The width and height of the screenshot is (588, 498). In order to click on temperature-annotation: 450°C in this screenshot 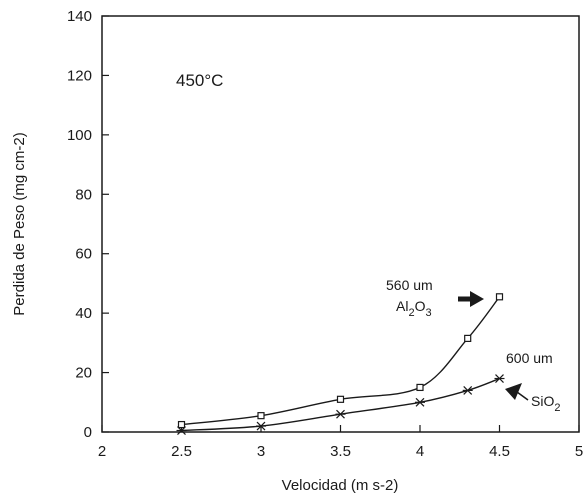, I will do `click(199, 80)`.